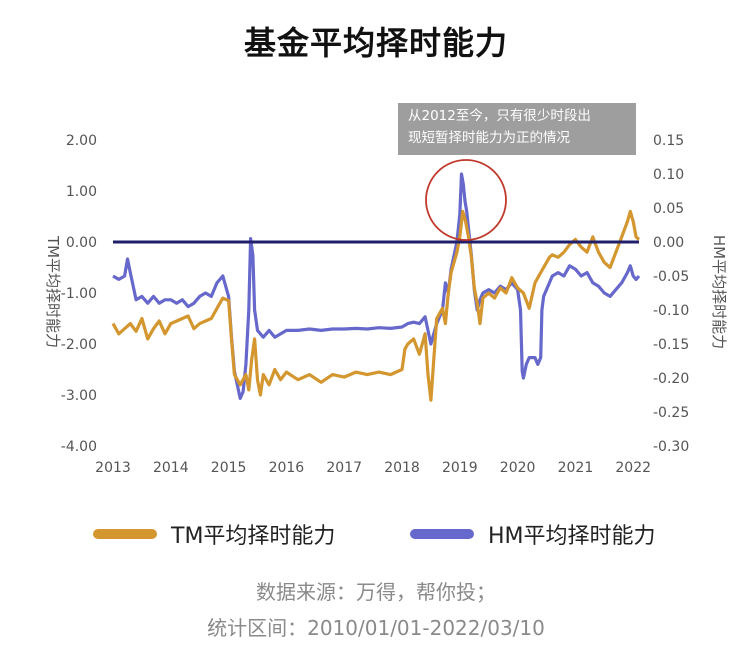  Describe the element at coordinates (668, 175) in the screenshot. I see `right-tick-label: 0.10` at that location.